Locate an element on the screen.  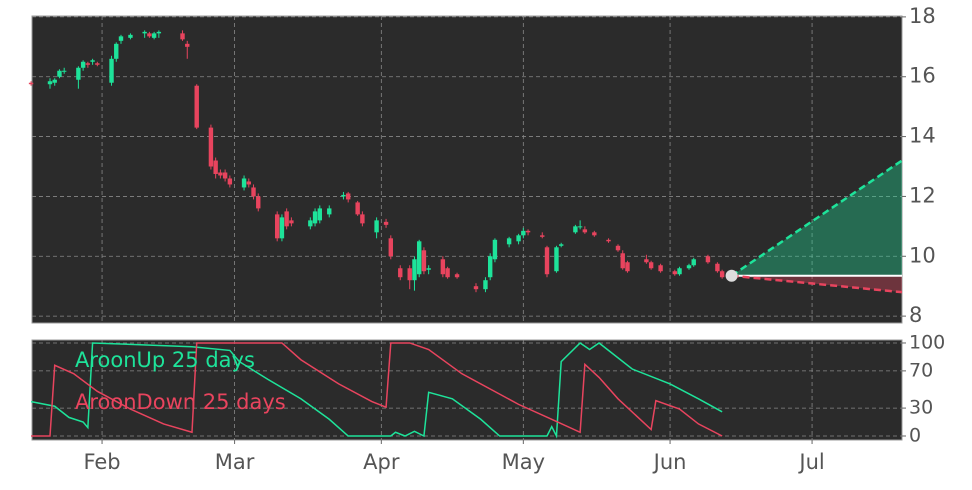
x-tick-label: May is located at coordinates (523, 462).